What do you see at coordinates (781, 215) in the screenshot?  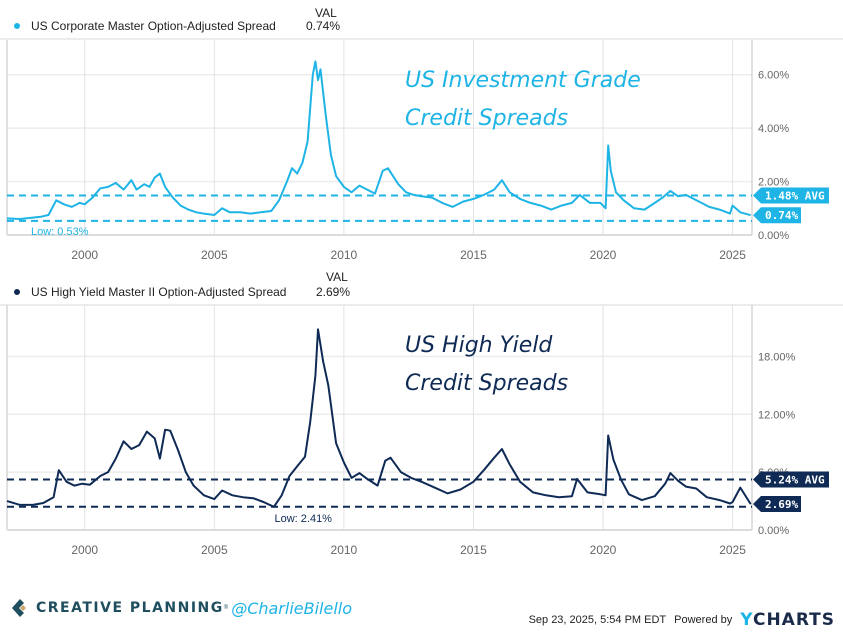 I see `last-value-label: 0.74%` at bounding box center [781, 215].